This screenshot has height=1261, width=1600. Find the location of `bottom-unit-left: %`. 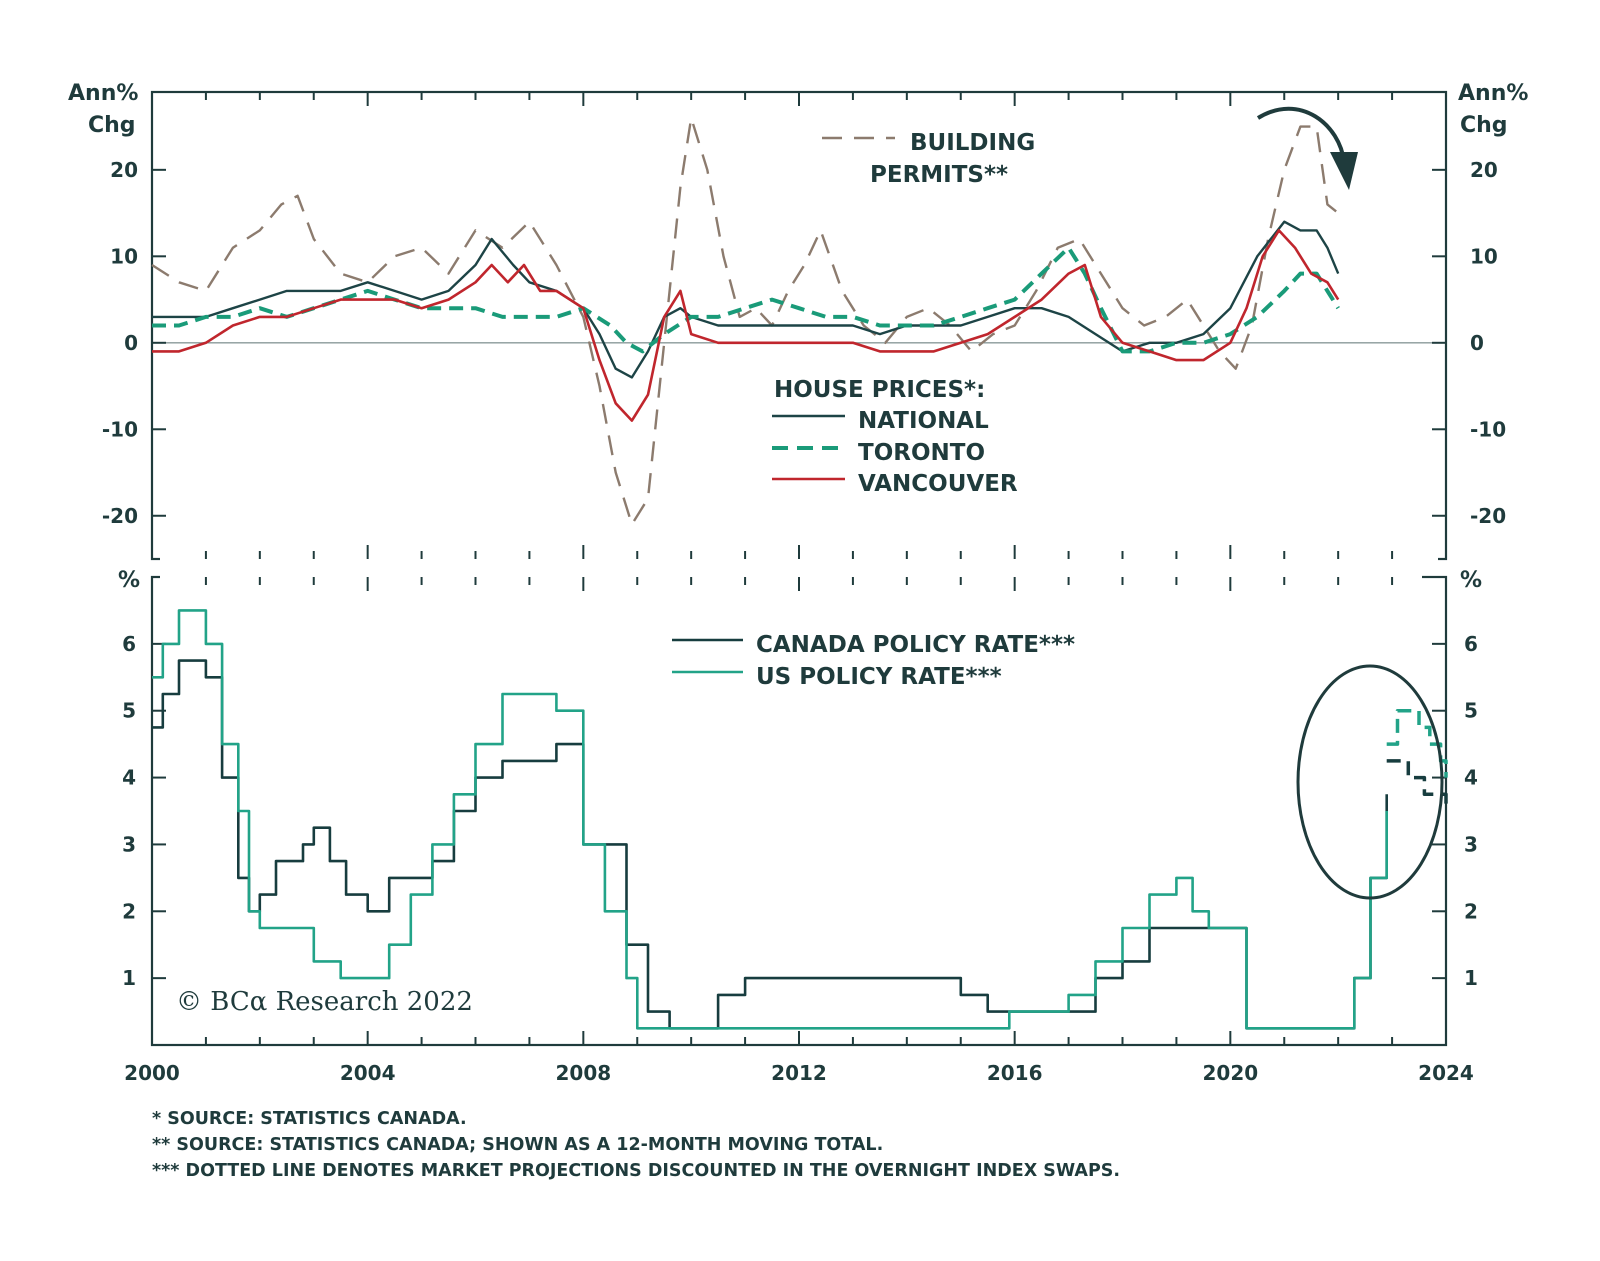

bottom-unit-left: % is located at coordinates (129, 580).